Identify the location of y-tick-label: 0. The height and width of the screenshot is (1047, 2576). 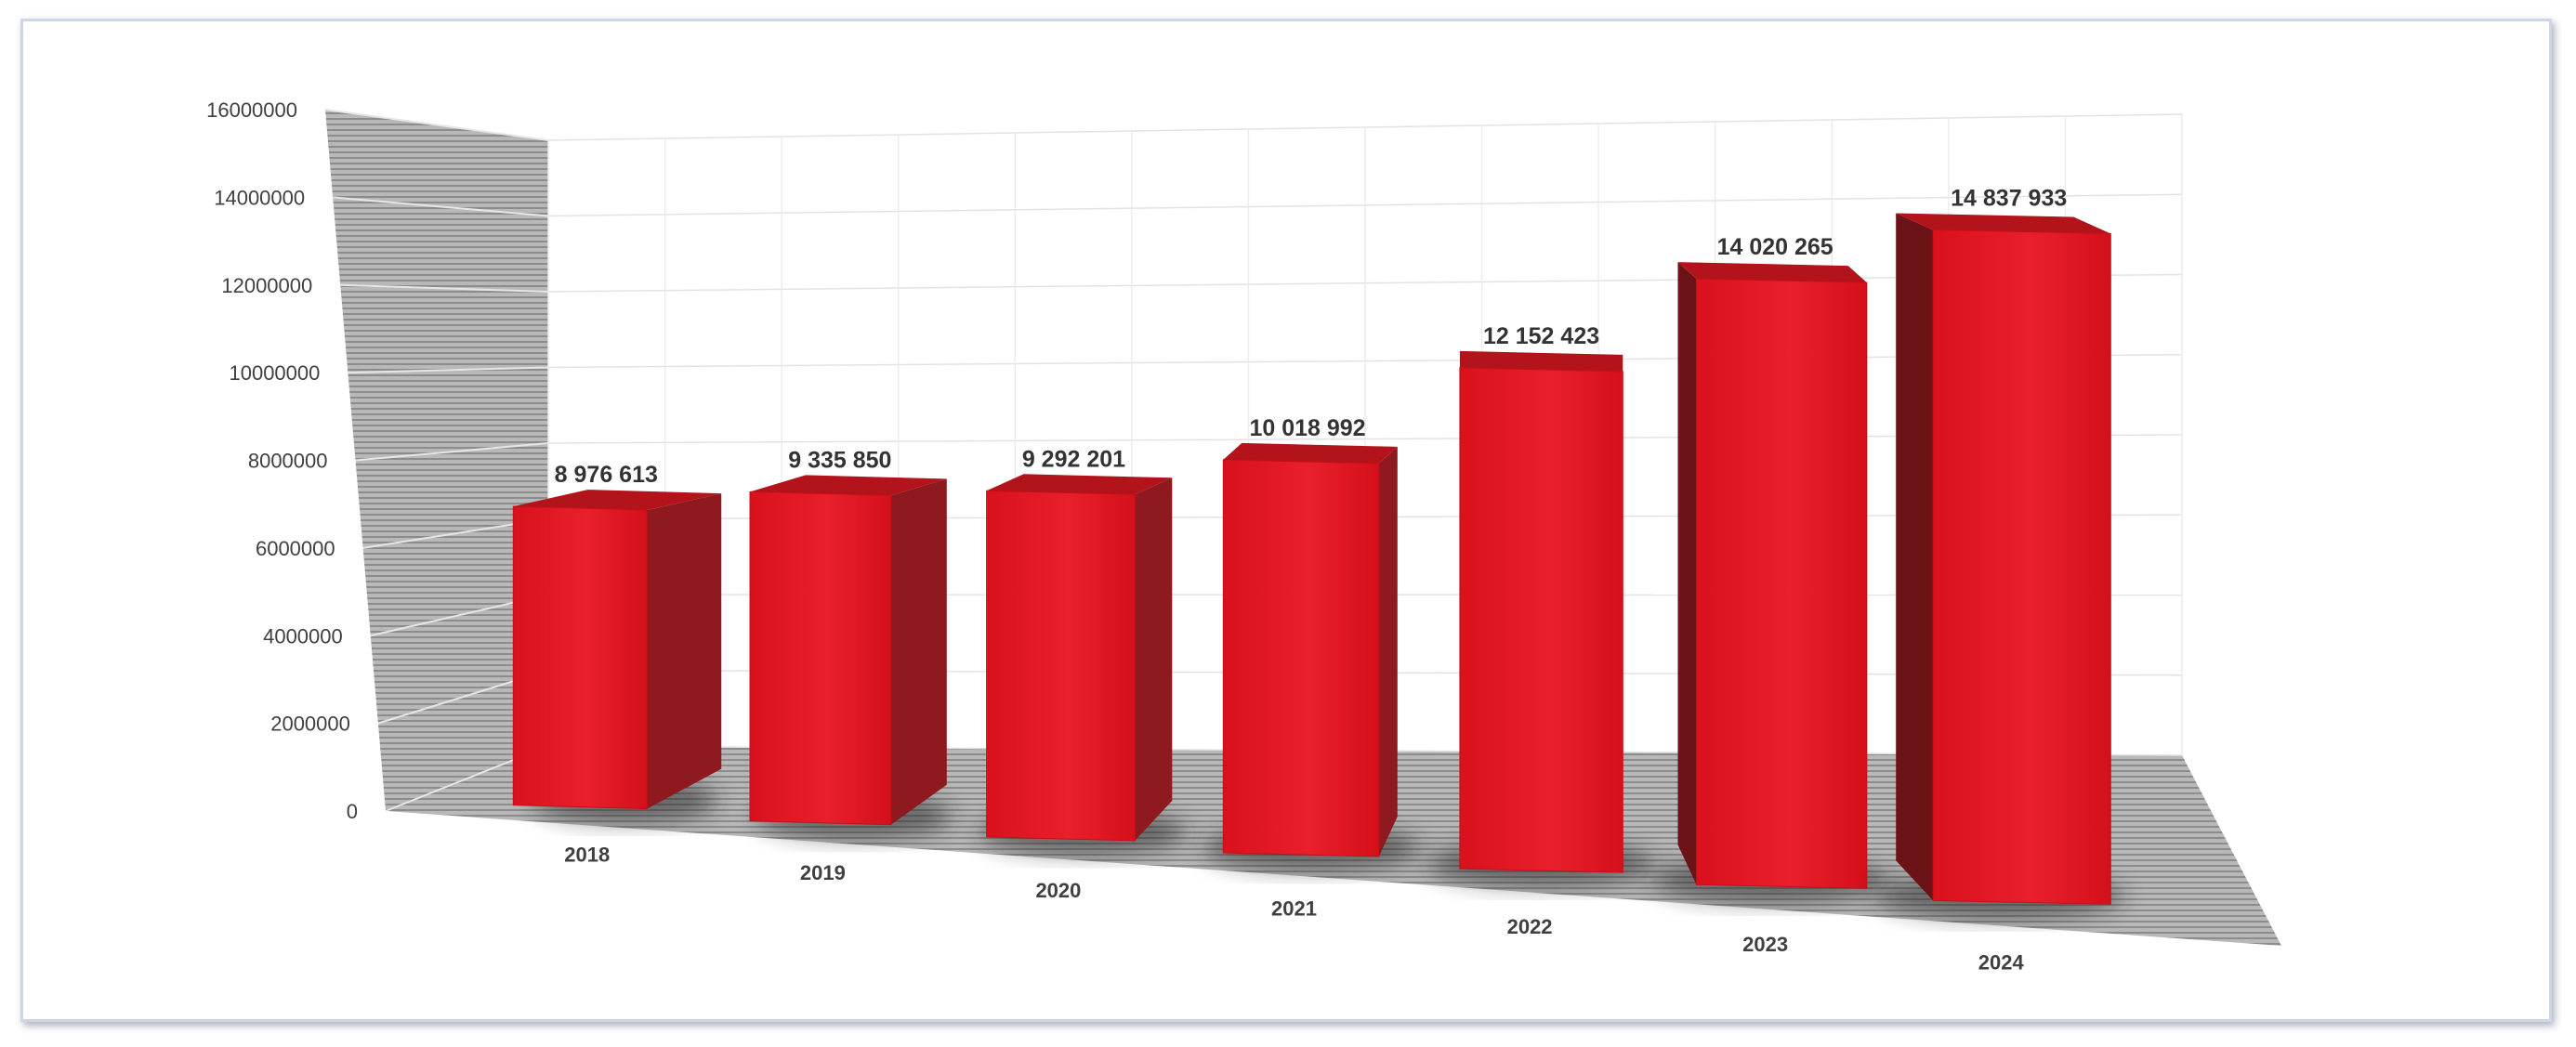
(352, 811).